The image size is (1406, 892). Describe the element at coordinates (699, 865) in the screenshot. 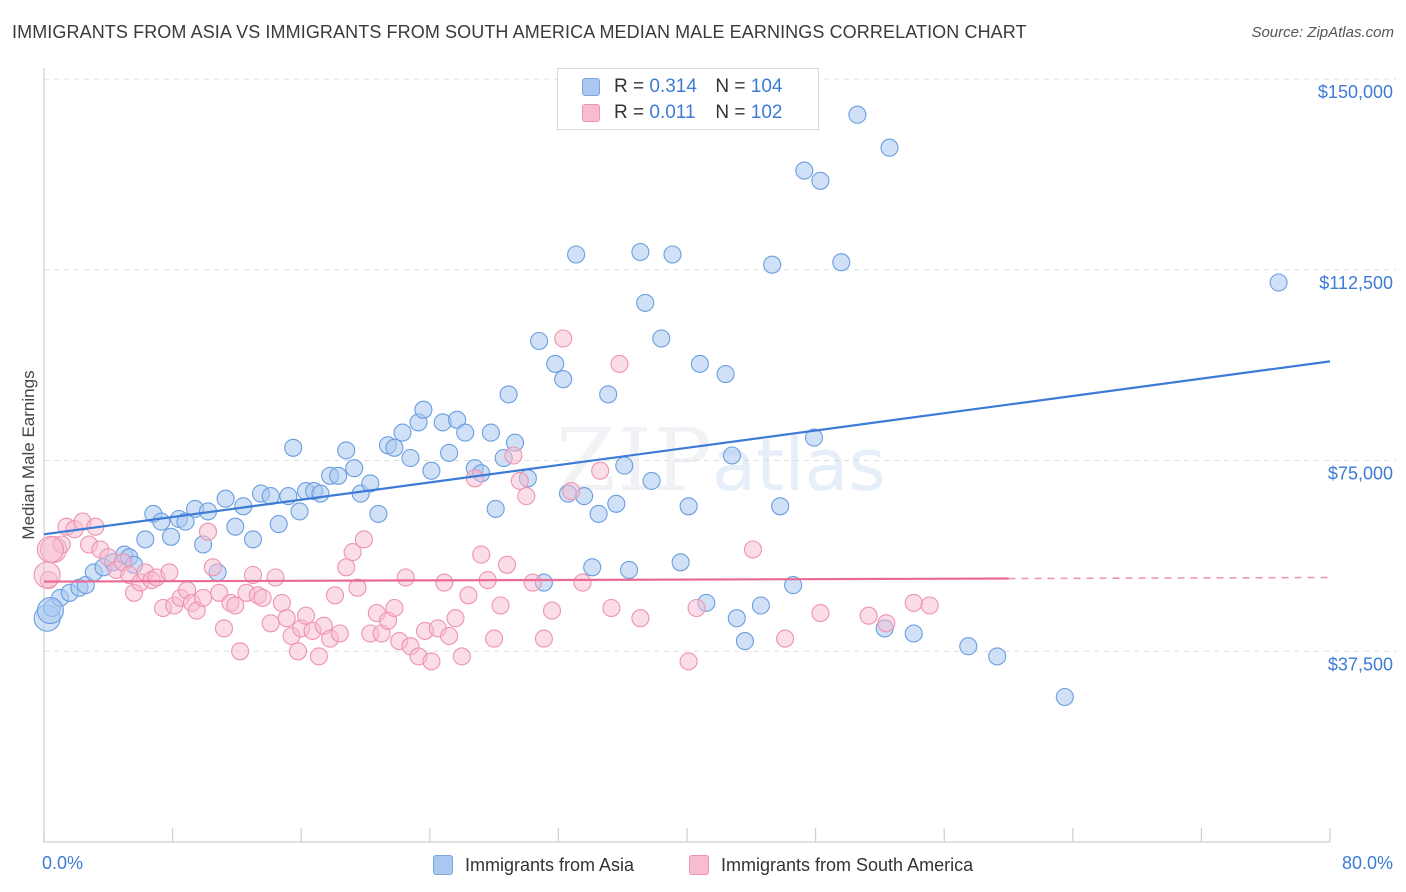

I see `bottom-legend-swatch-south-america` at that location.